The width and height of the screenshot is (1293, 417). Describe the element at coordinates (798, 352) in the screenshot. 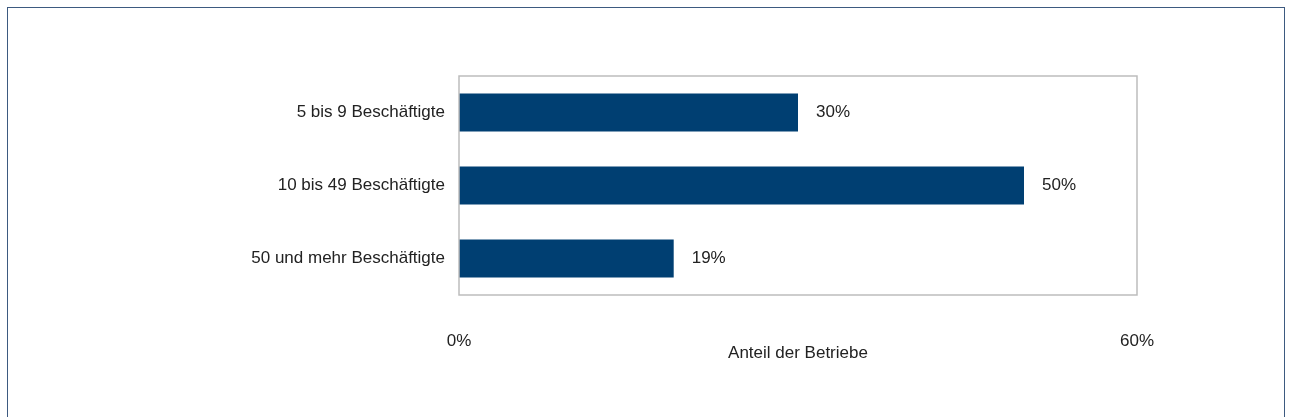

I see `x-axis-title: Anteil der Betriebe` at that location.